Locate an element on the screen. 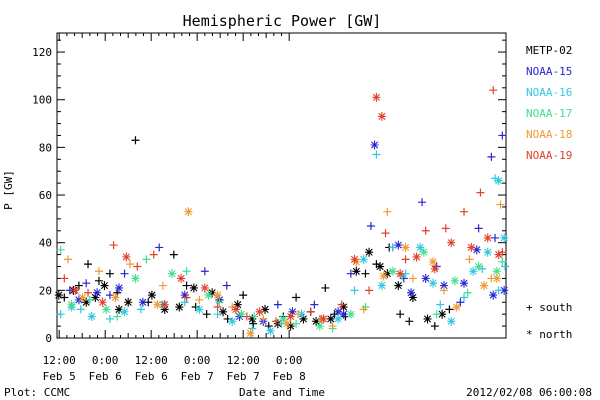 The height and width of the screenshot is (400, 600). plot-credit: Plot: CCMC is located at coordinates (37, 392).